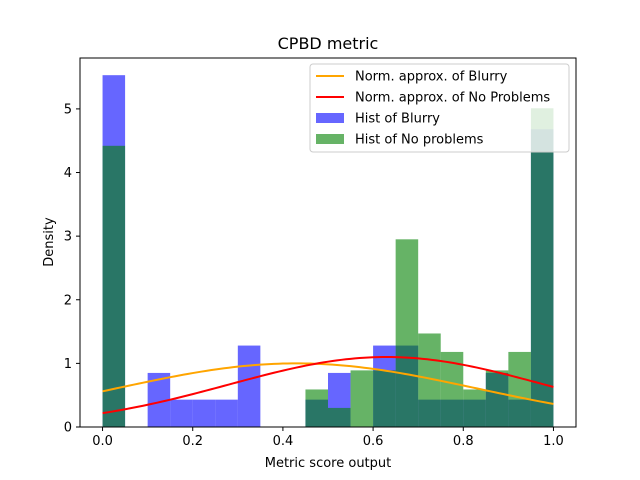  What do you see at coordinates (431, 77) in the screenshot?
I see `legend-label: Norm. approx. of Blurry` at bounding box center [431, 77].